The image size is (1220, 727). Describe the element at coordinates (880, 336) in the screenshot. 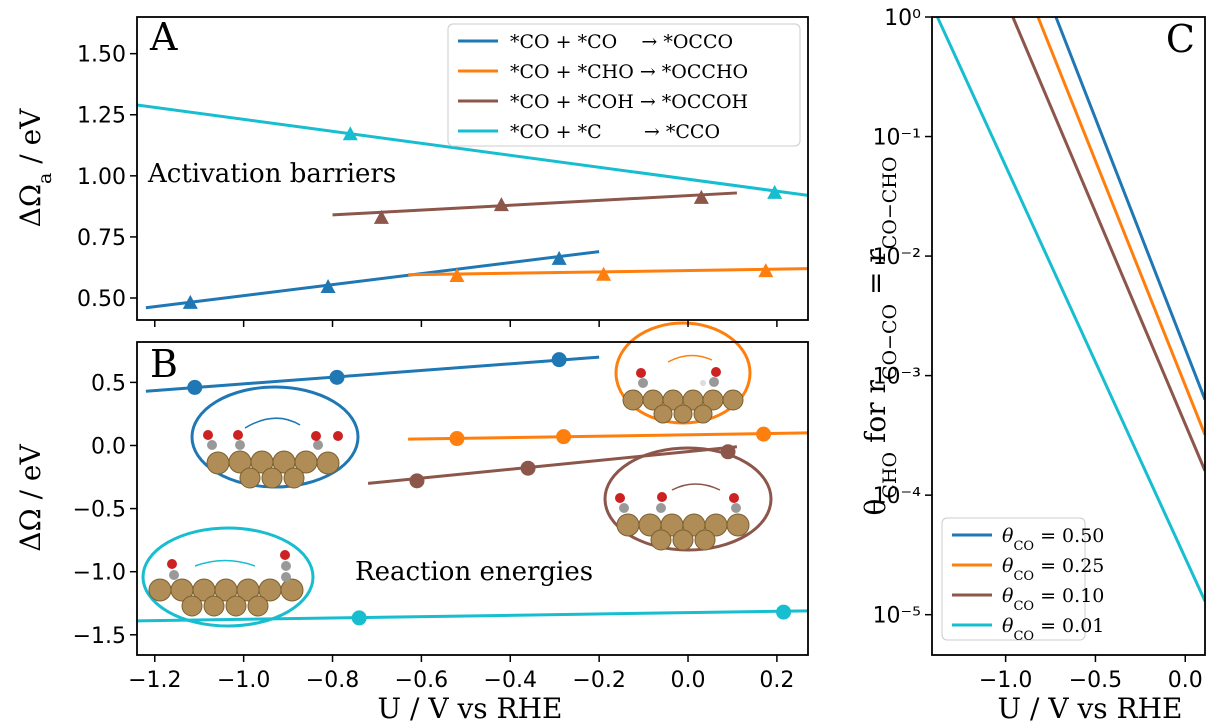

I see `y-axis-label: θCHO for rCO−CO = rCO−CHO` at that location.